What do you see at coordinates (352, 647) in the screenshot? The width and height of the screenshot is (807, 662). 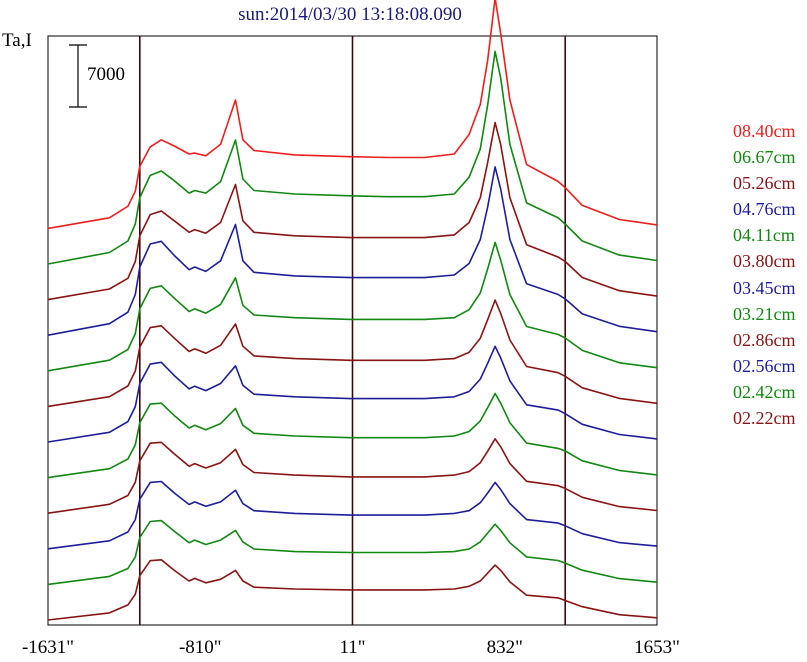 I see `x-tick-label: 11"` at bounding box center [352, 647].